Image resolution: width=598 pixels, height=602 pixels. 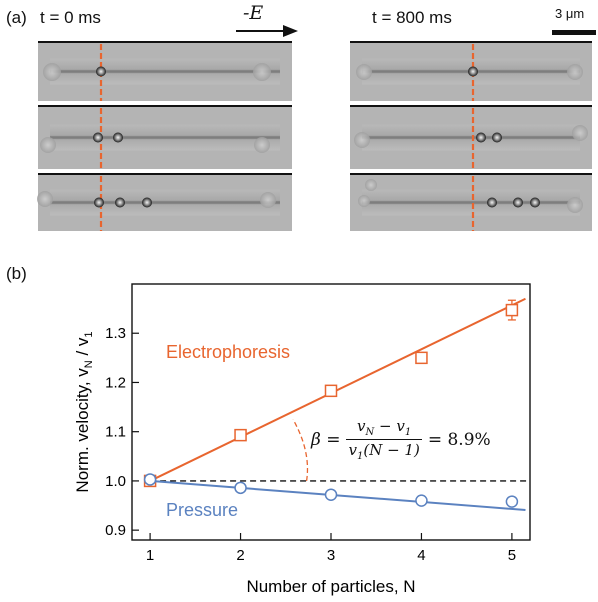 What do you see at coordinates (16, 17) in the screenshot?
I see `panel-a-label: (a)` at bounding box center [16, 17].